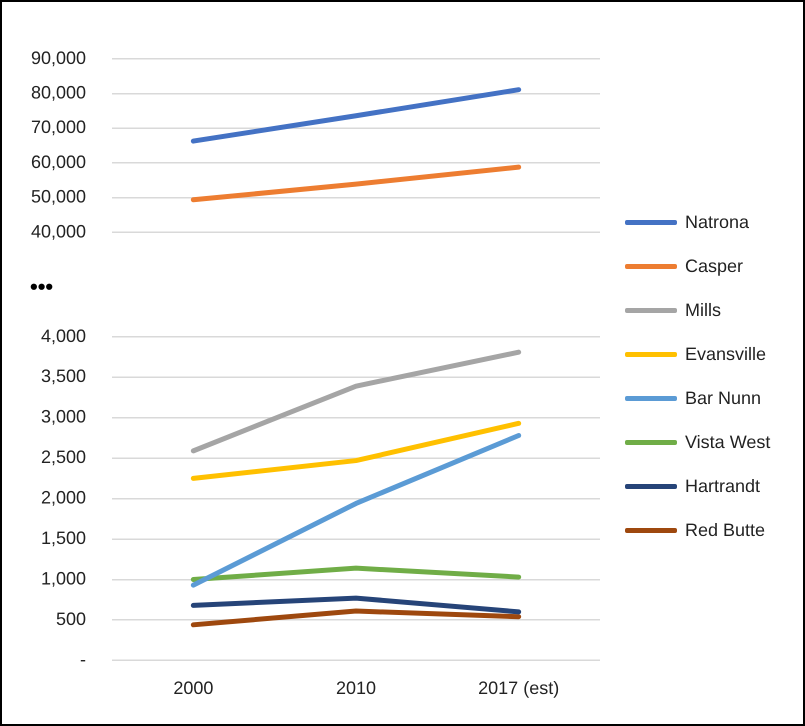  I want to click on y-tick-label: 1,500, so click(63, 538).